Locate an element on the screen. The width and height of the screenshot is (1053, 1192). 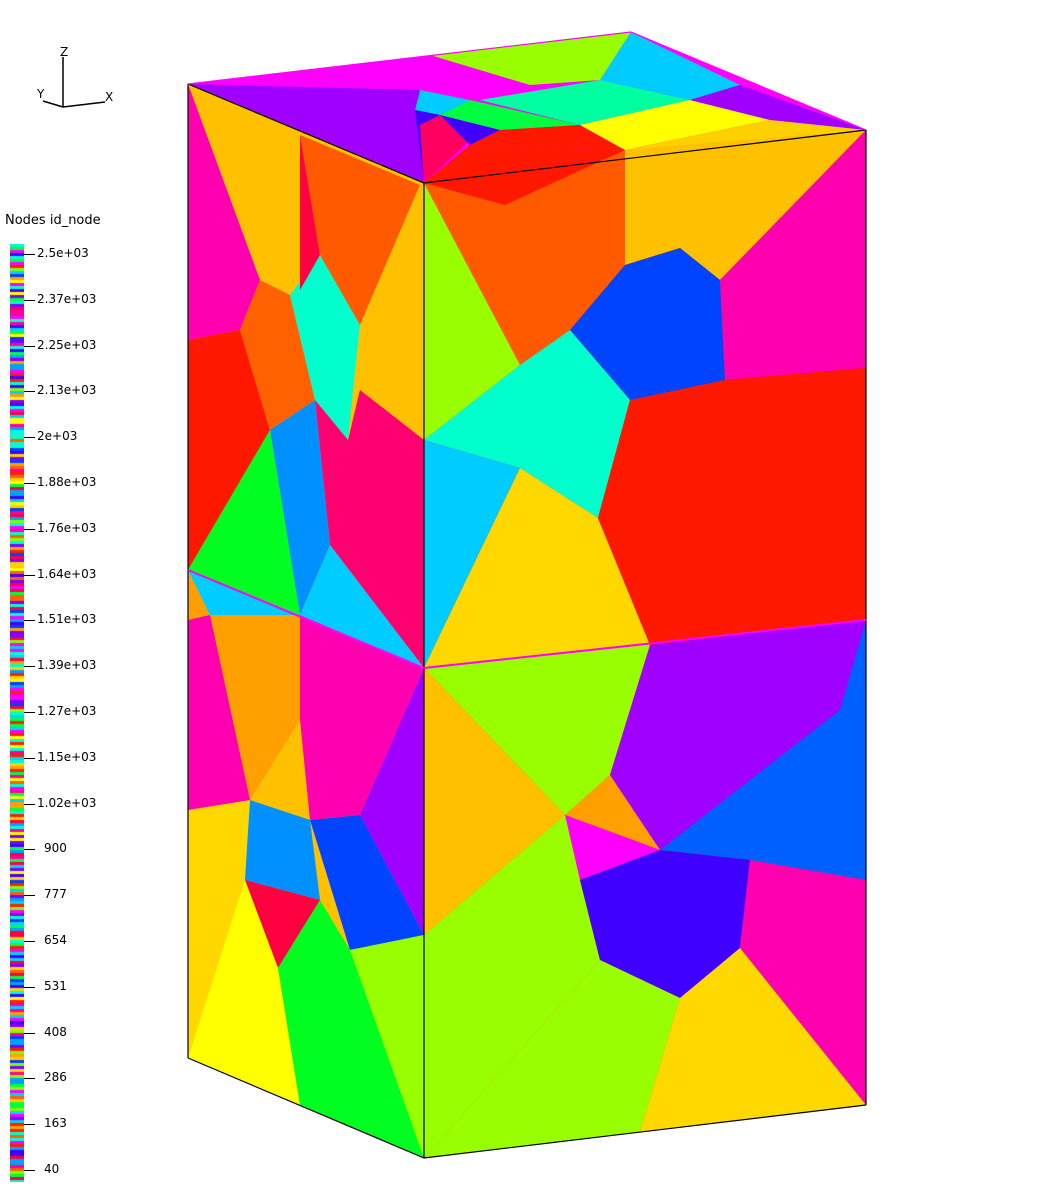
legend-tick-label: 2.5e+03 is located at coordinates (63, 253).